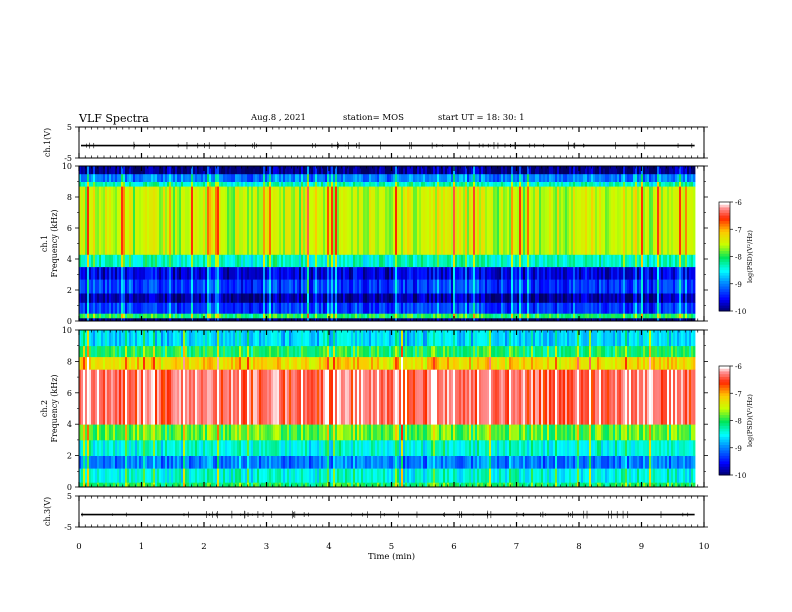 This screenshot has height=612, width=792. I want to click on colorbar-segment, so click(724, 263).